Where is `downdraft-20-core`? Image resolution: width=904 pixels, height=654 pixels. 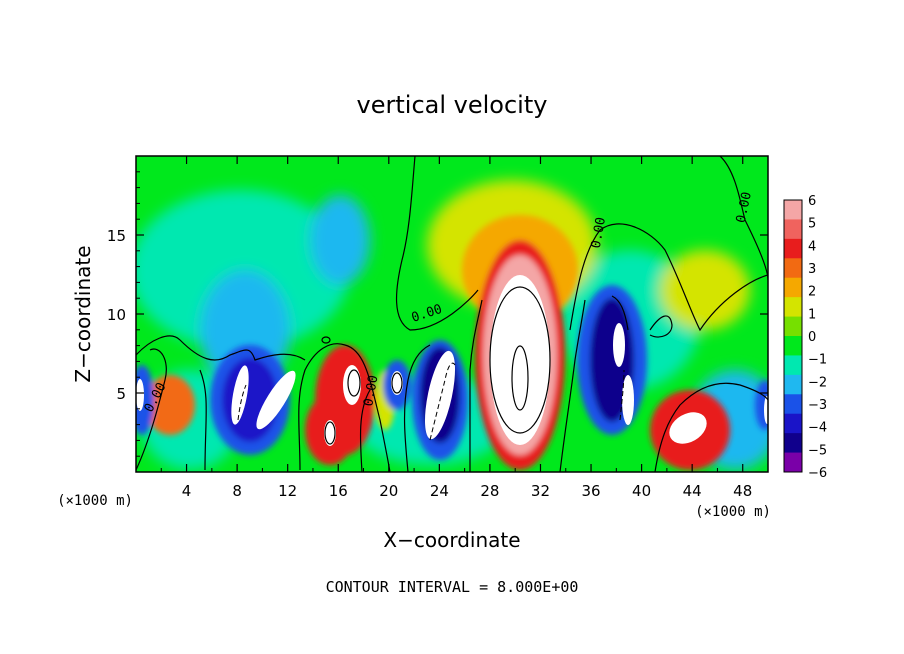 downdraft-20-core is located at coordinates (397, 383).